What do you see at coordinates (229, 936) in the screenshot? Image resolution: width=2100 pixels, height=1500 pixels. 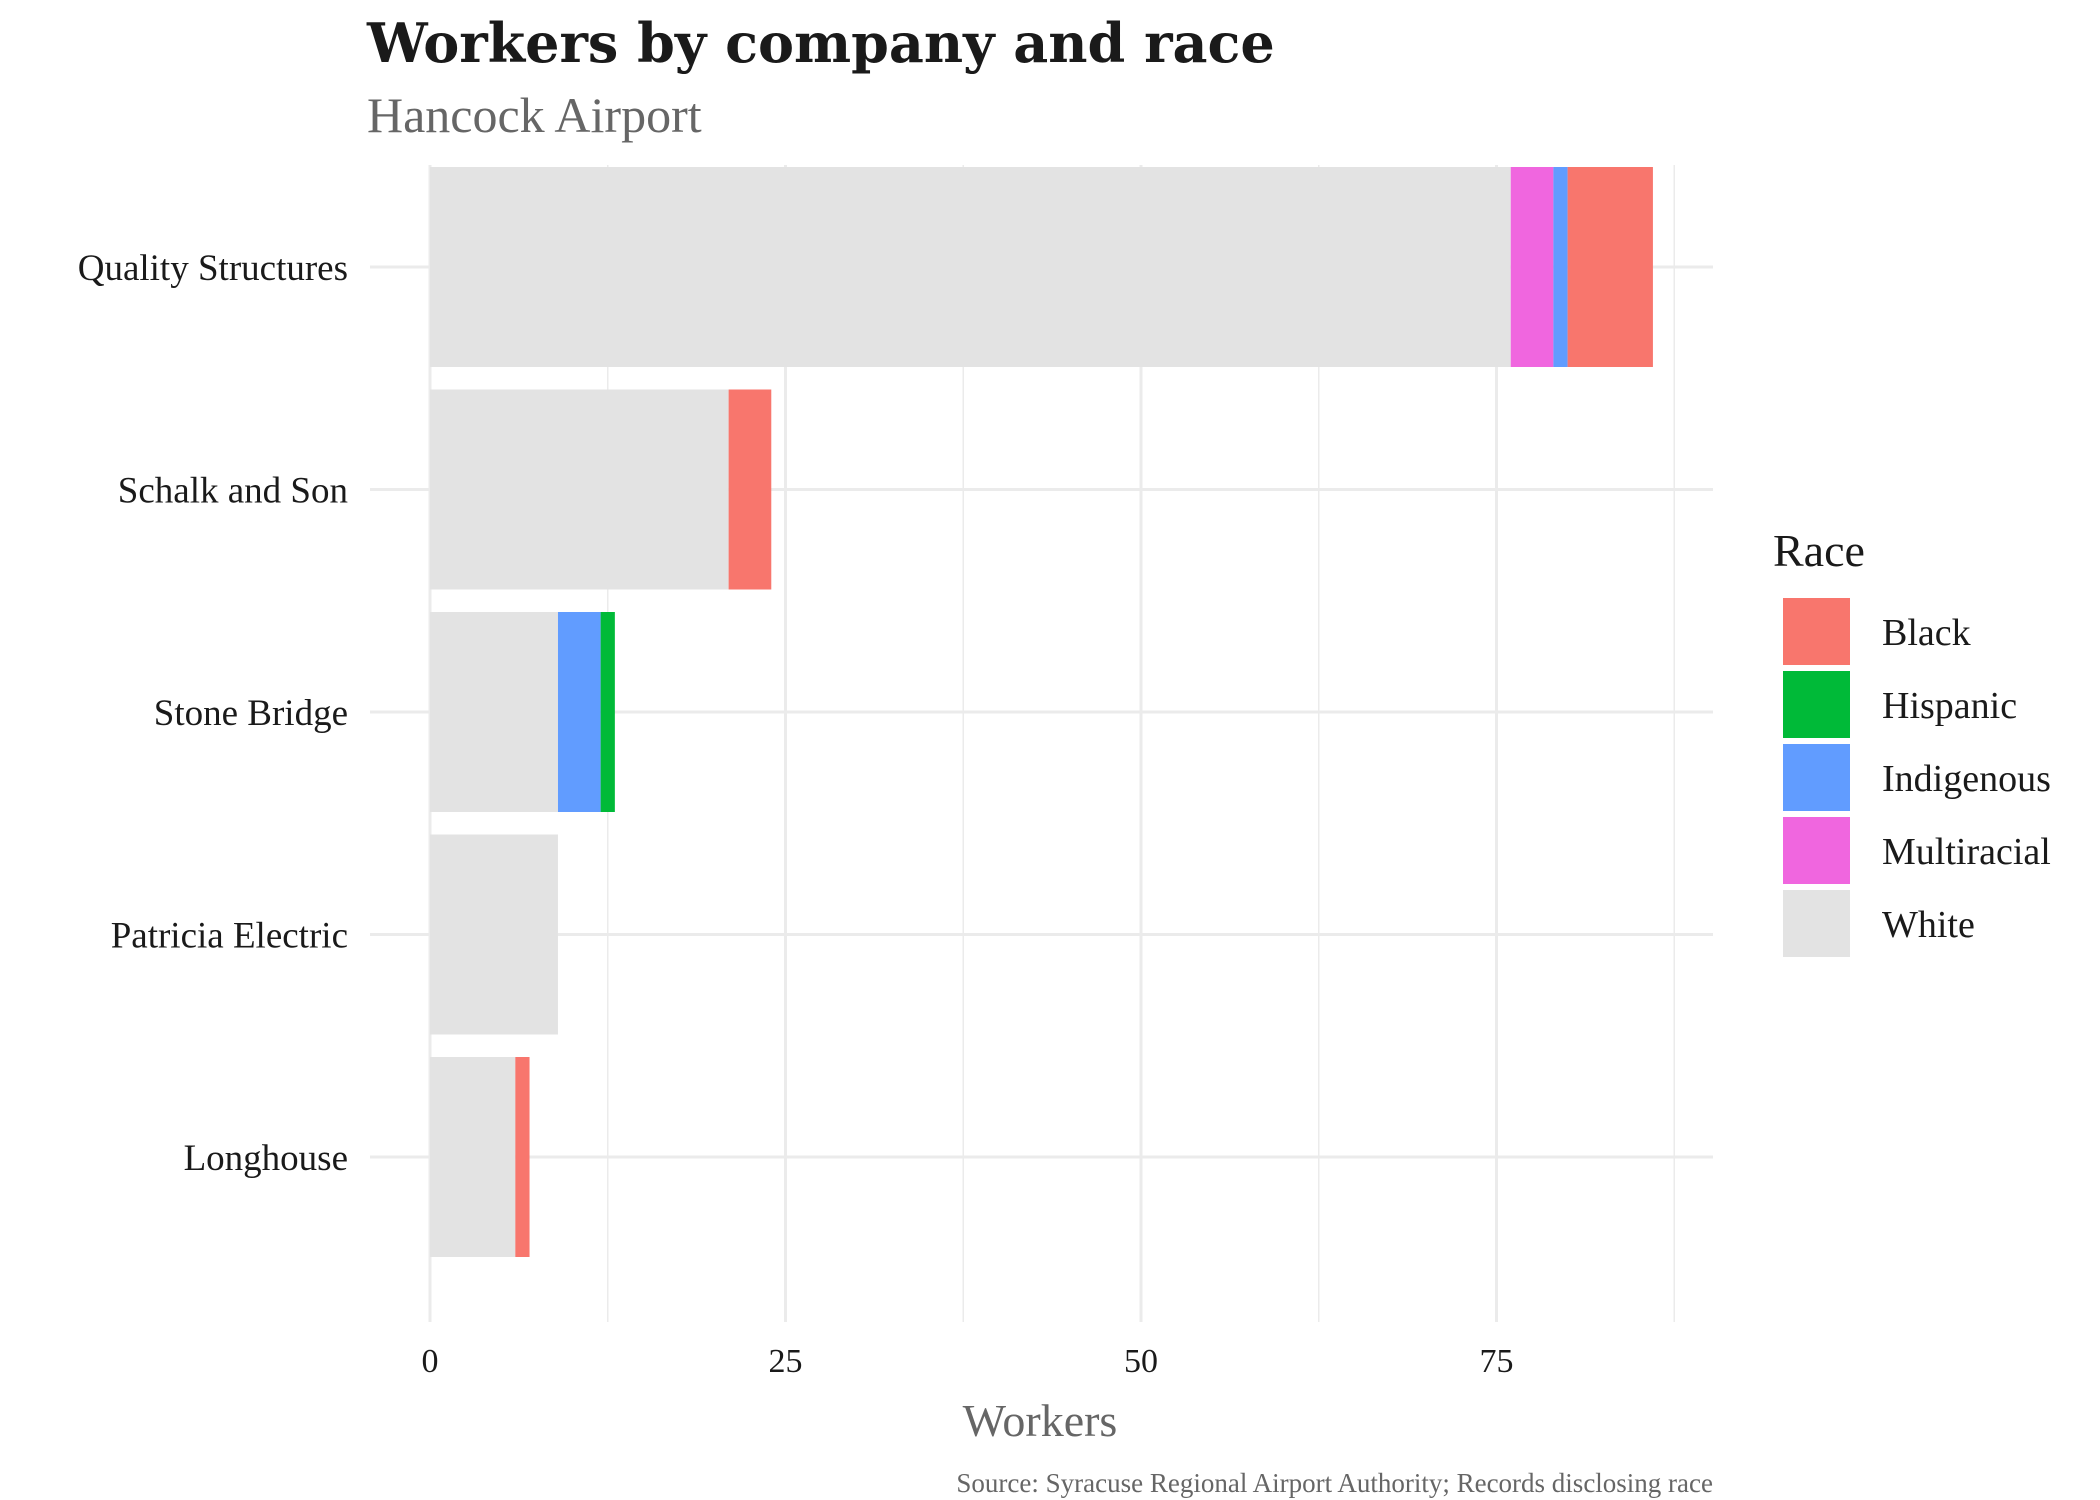 I see `category-label: Patricia Electric` at bounding box center [229, 936].